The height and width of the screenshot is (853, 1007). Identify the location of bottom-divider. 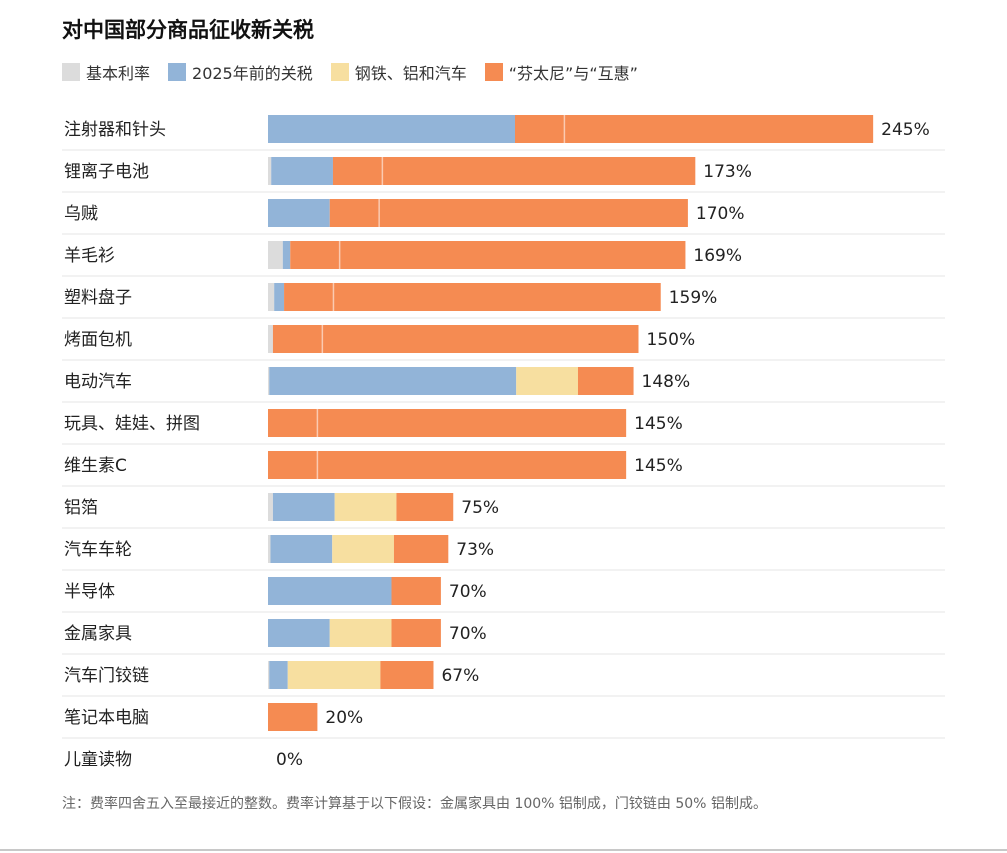
(503, 850).